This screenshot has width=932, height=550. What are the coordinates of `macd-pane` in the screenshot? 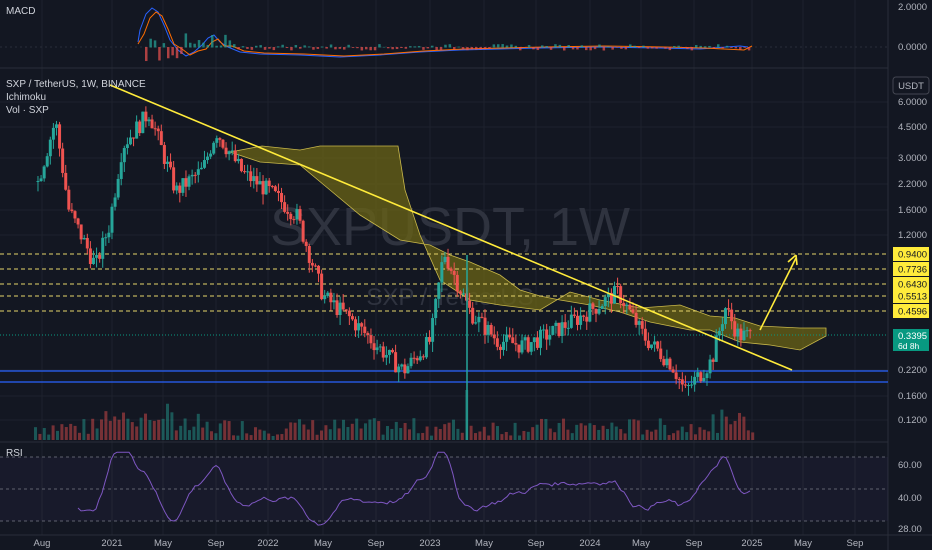 It's located at (444, 34).